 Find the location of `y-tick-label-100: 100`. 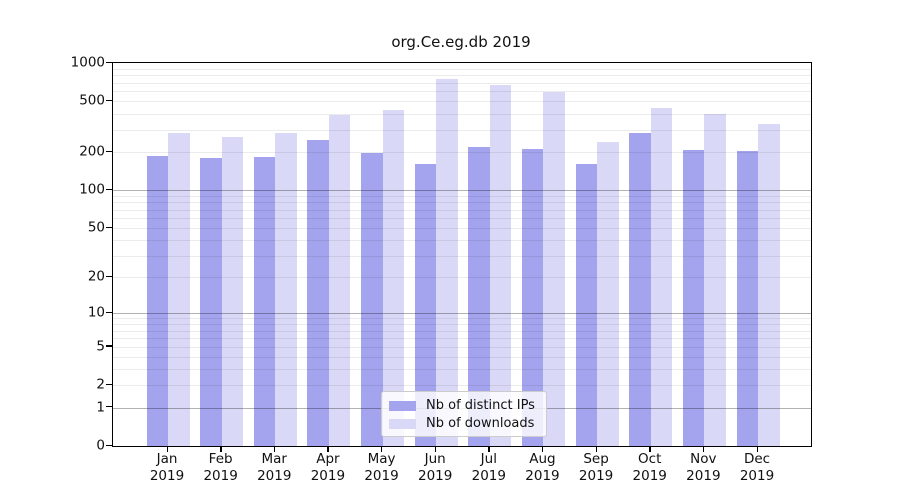

y-tick-label-100: 100 is located at coordinates (92, 189).